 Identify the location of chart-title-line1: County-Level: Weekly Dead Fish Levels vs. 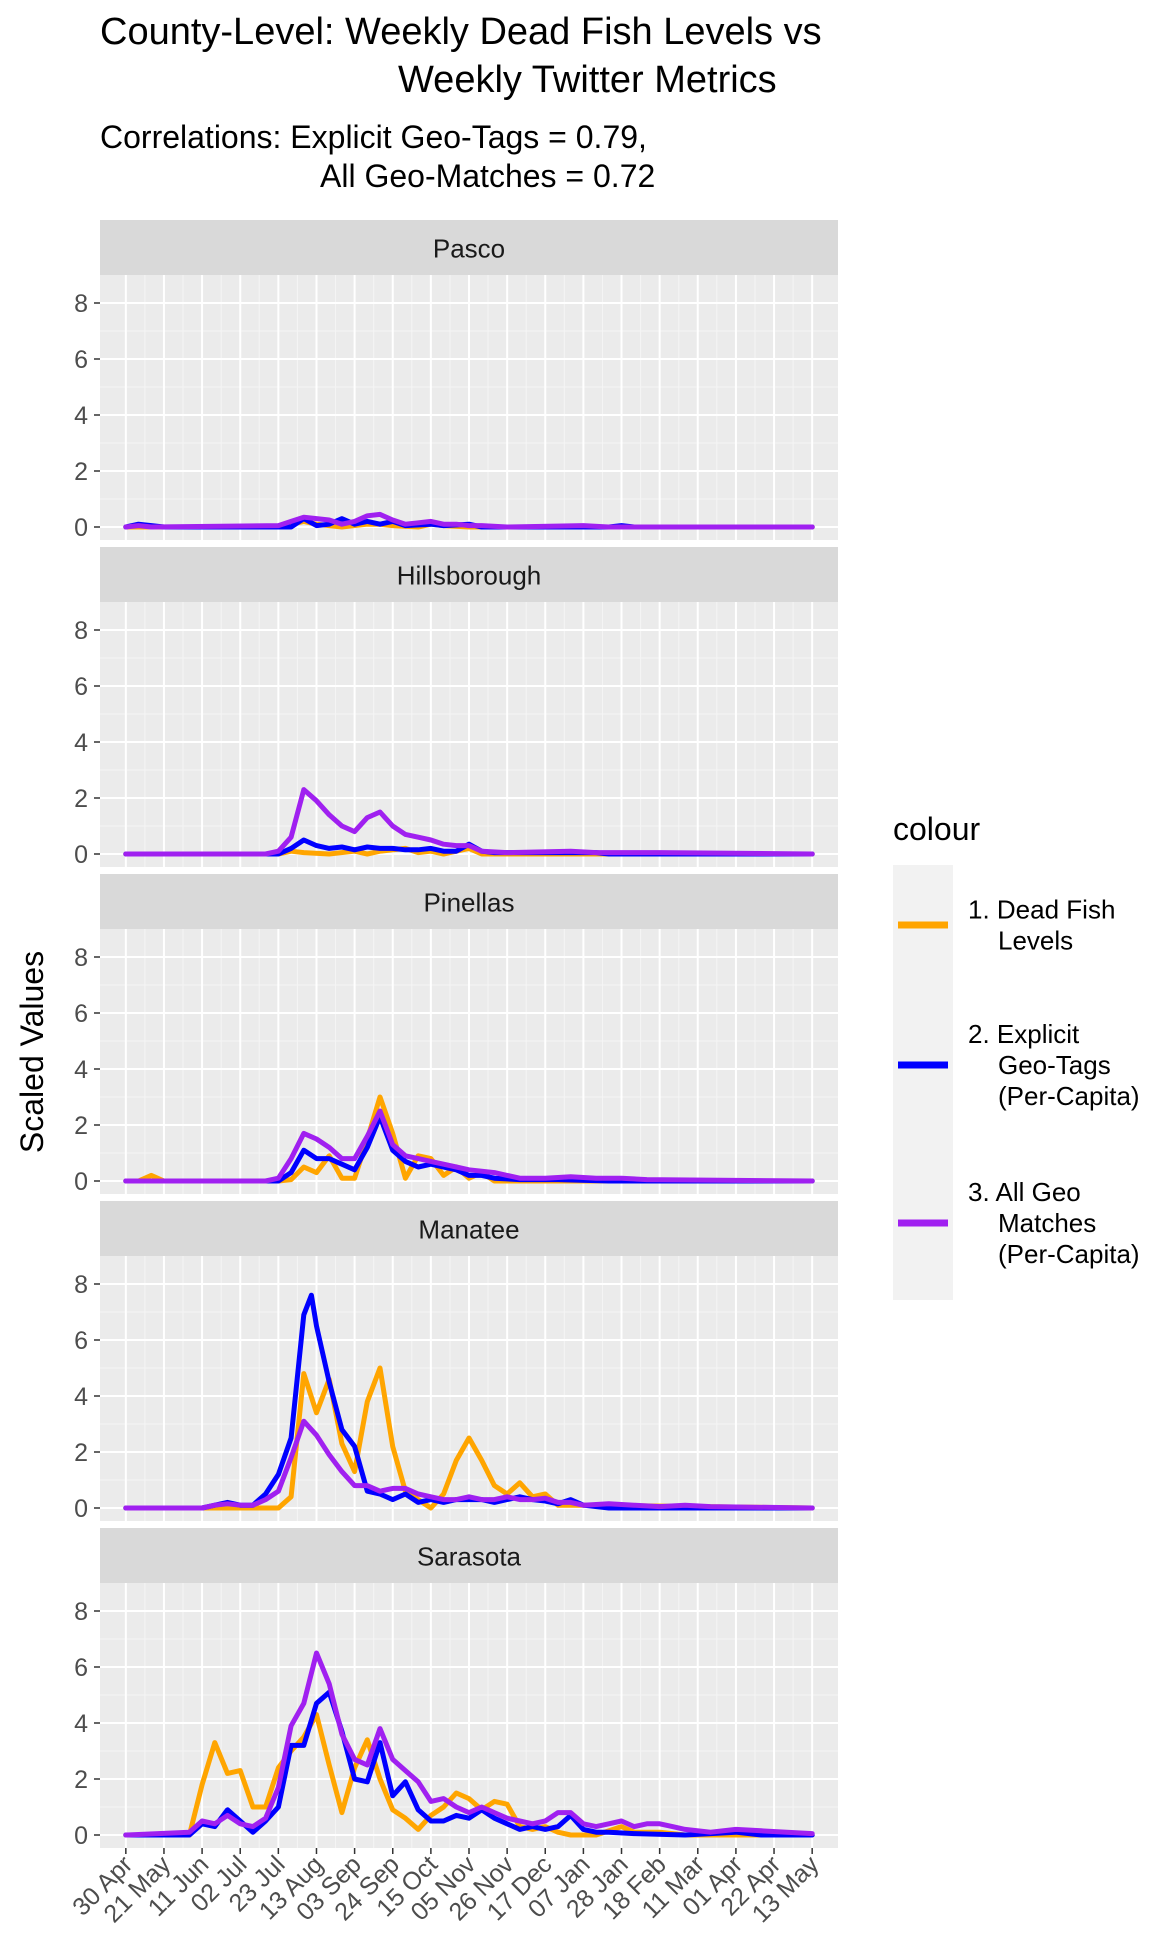
(461, 32).